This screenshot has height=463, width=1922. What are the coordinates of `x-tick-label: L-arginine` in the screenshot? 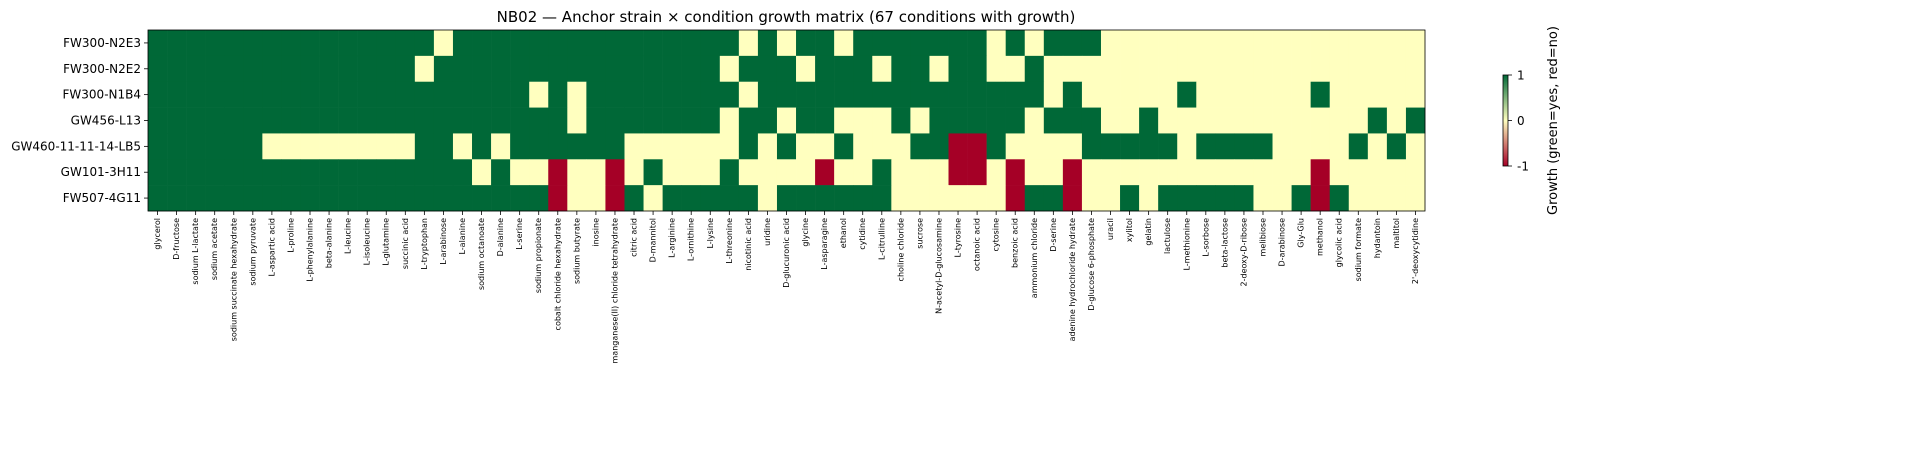 It's located at (672, 238).